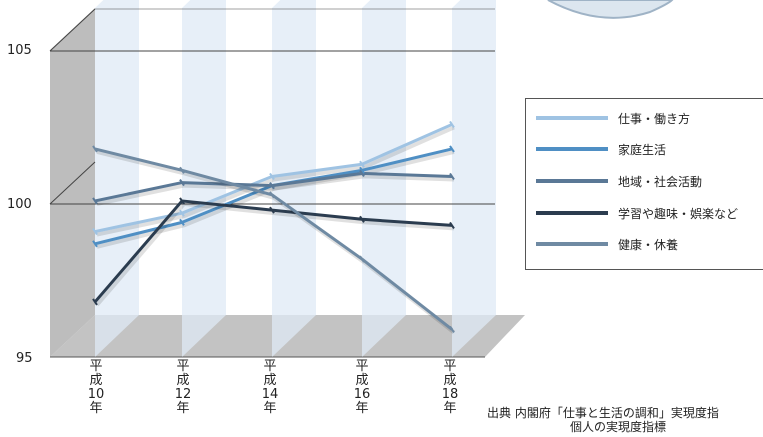 This screenshot has height=437, width=763. I want to click on legend-item: 仕事・働き方, so click(613, 118).